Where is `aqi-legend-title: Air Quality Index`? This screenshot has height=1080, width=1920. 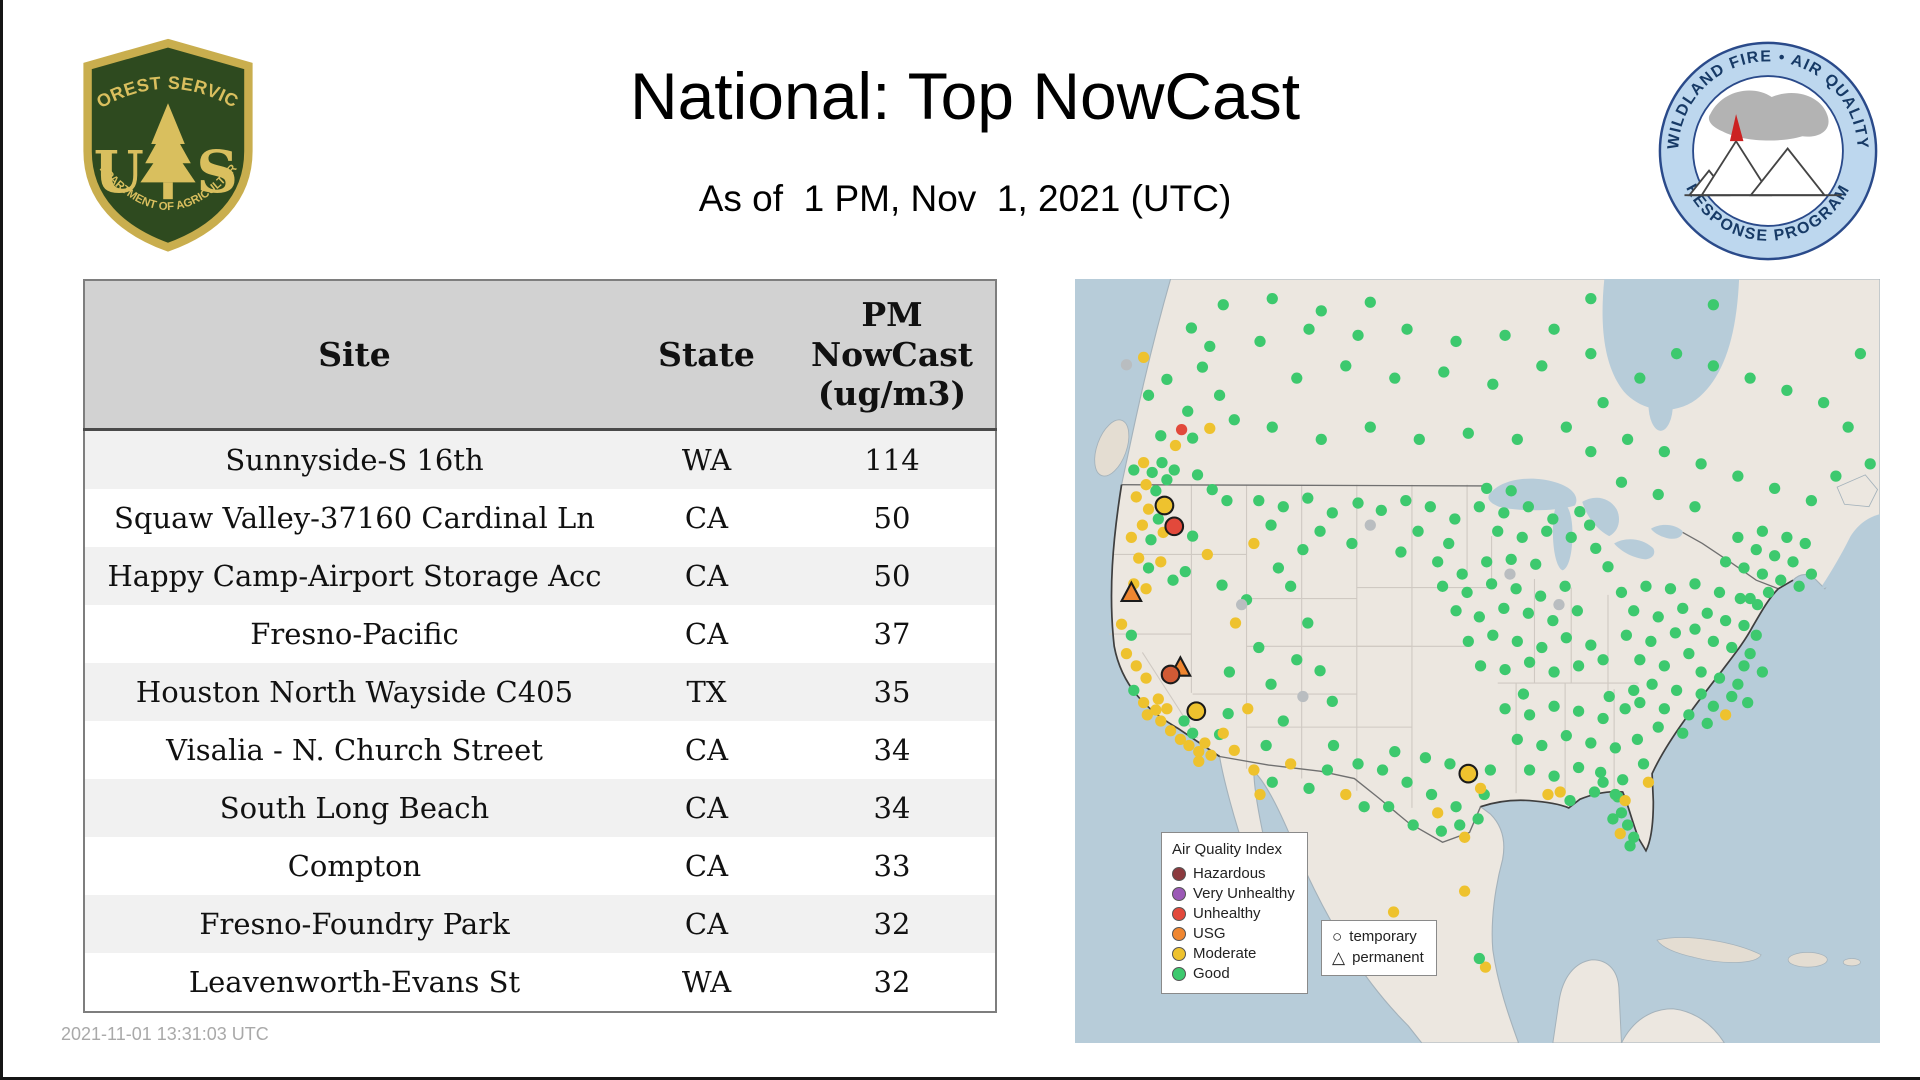 aqi-legend-title: Air Quality Index is located at coordinates (1227, 849).